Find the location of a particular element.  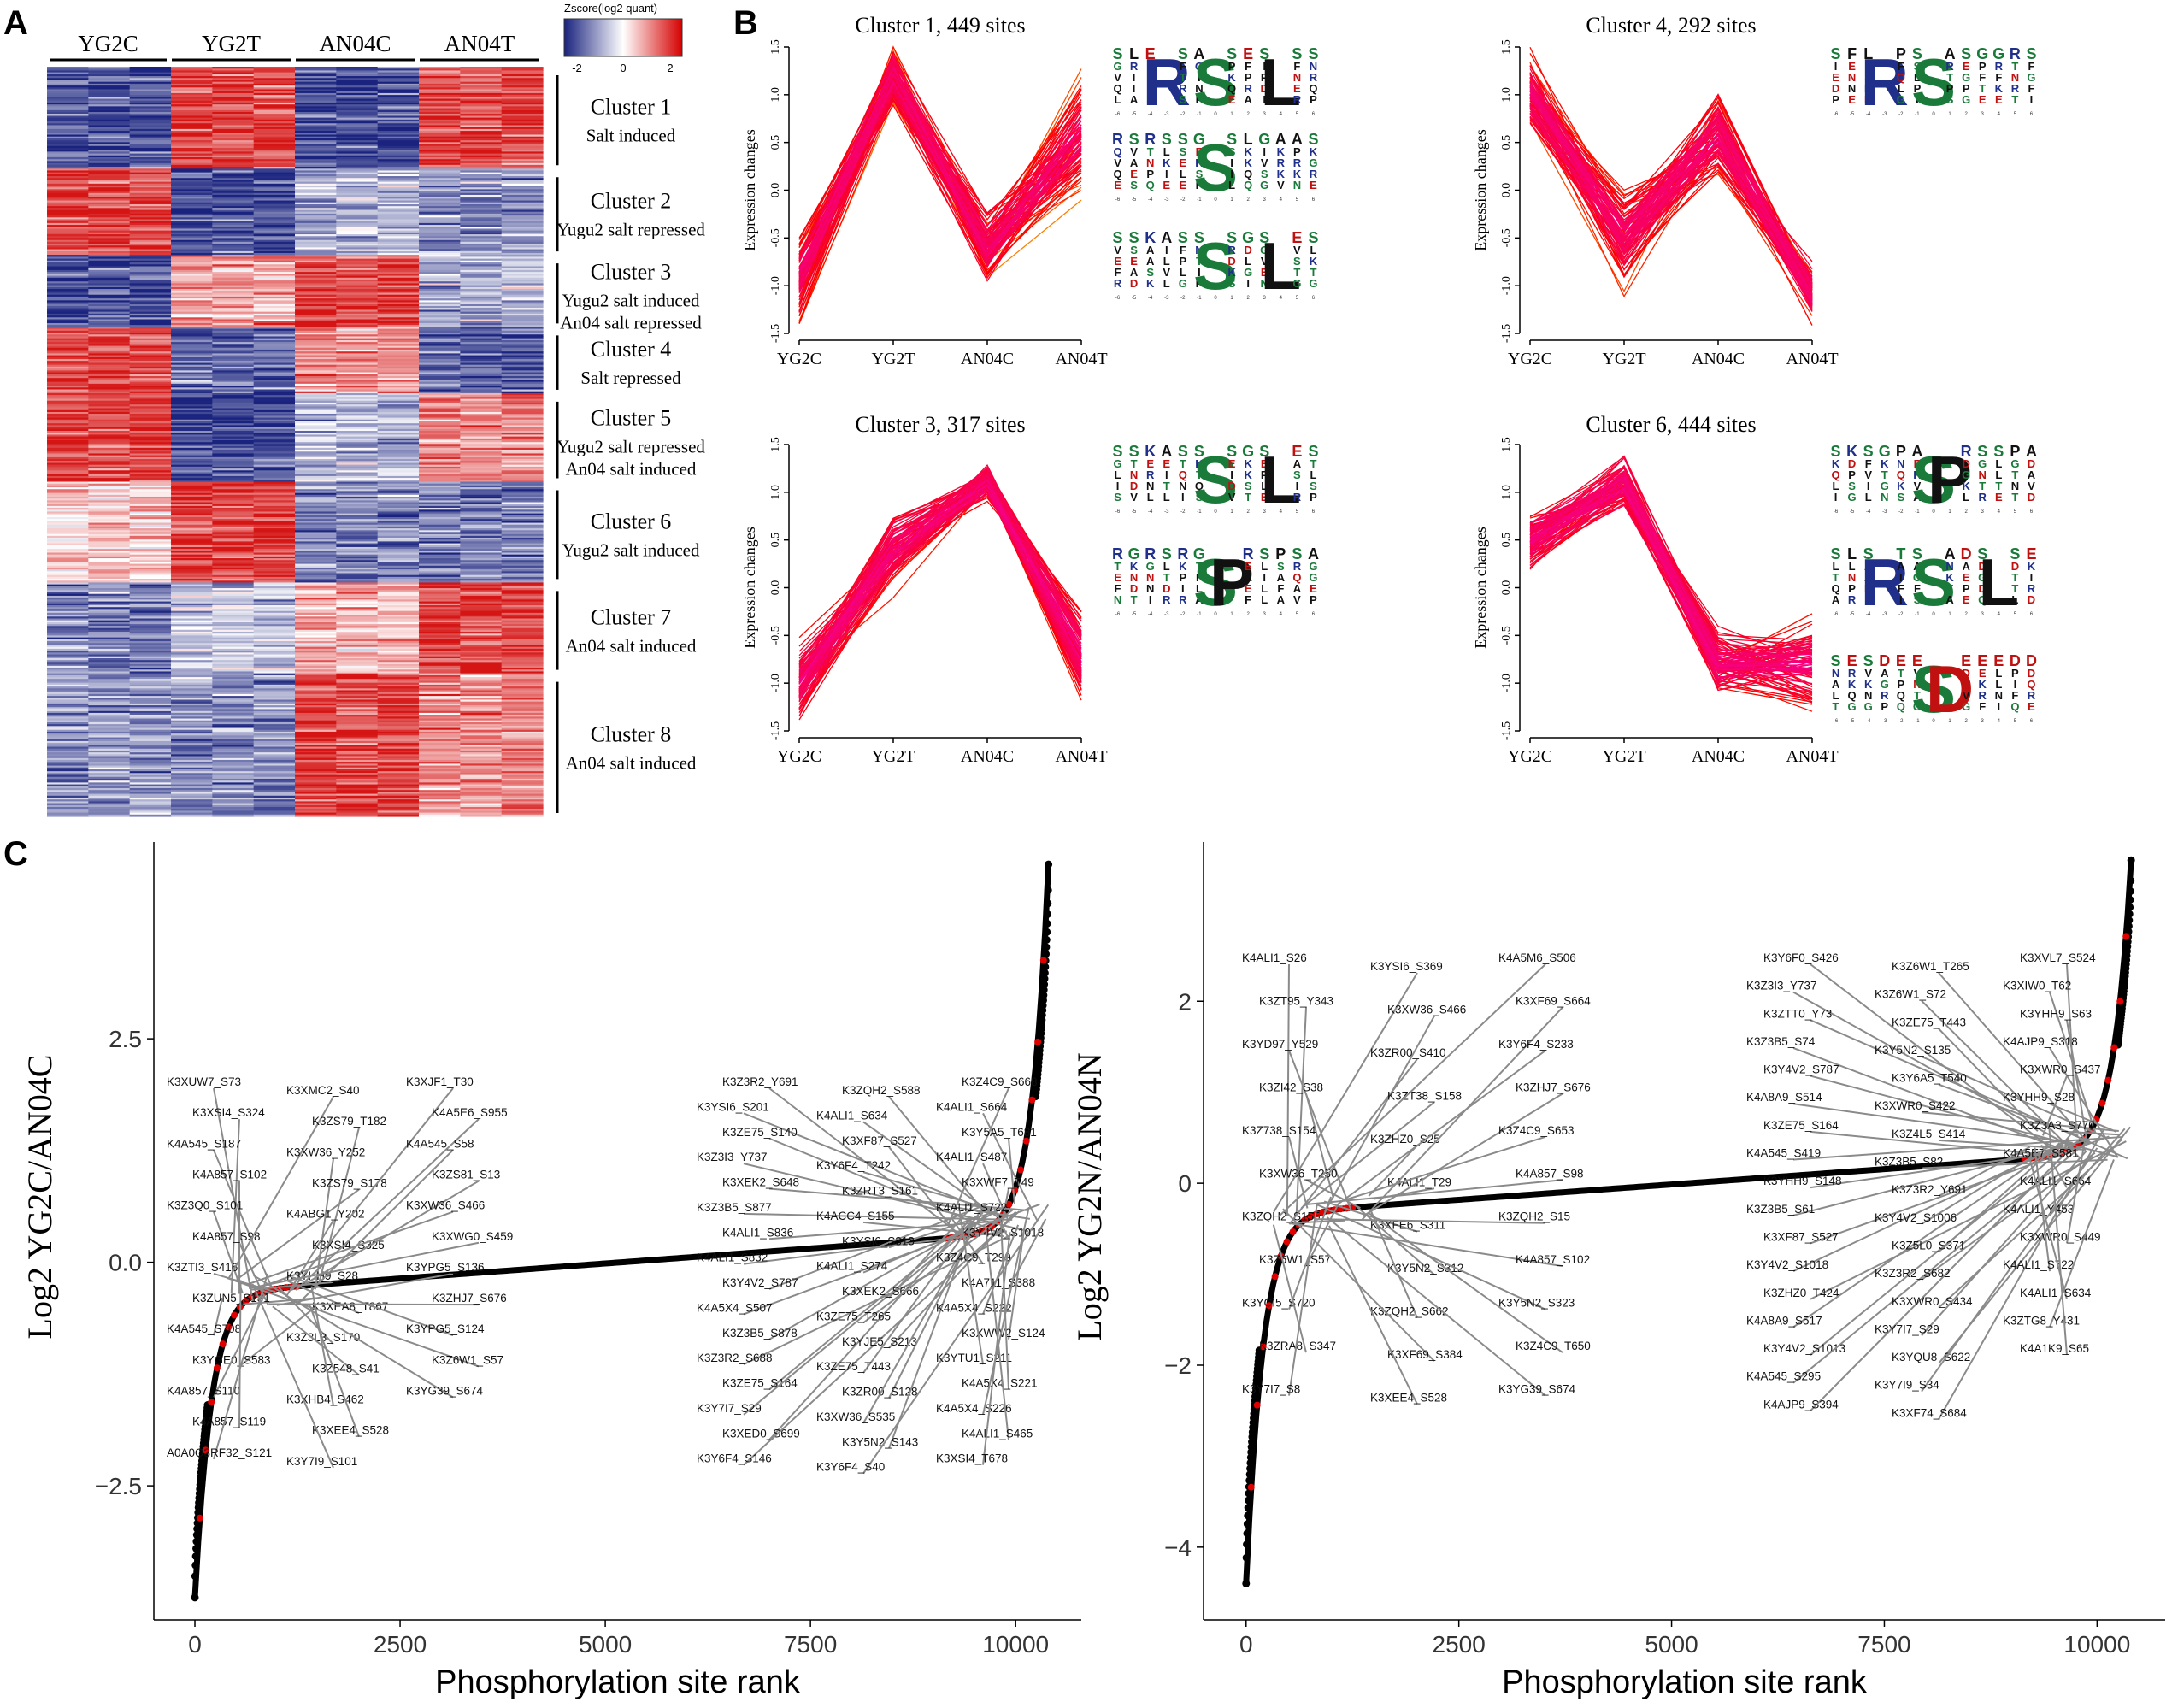

y-tick-label: 0.0 is located at coordinates (775, 191).